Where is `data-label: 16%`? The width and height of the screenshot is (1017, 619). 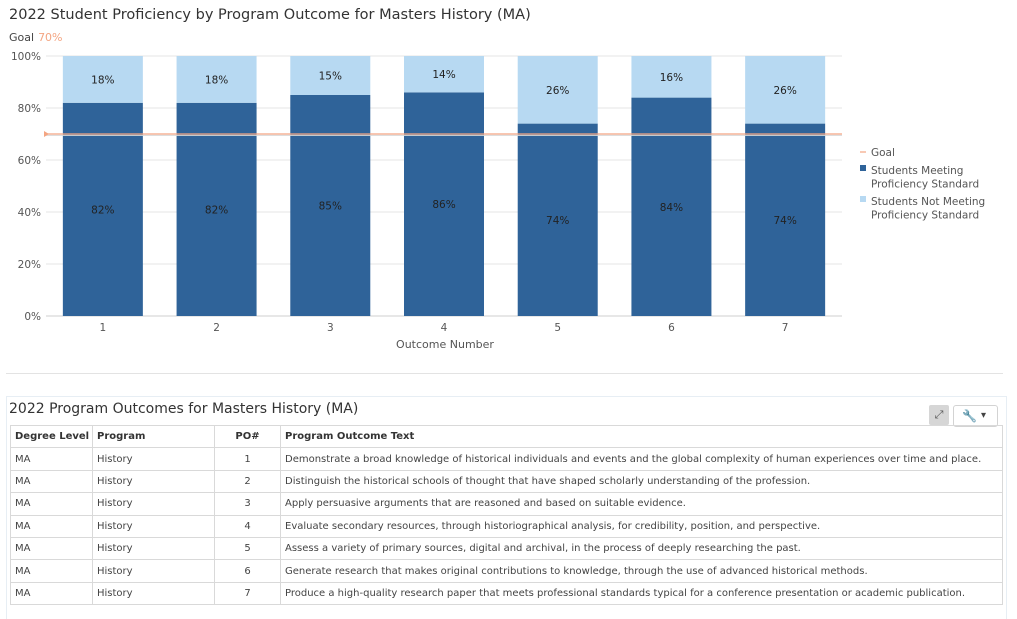
data-label: 16% is located at coordinates (671, 78).